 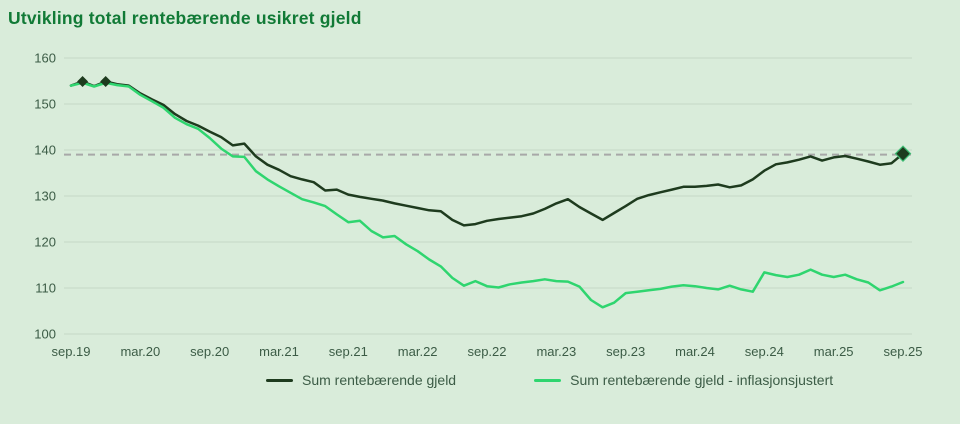 I want to click on x-axis-tick-label: mar.23, so click(x=556, y=351).